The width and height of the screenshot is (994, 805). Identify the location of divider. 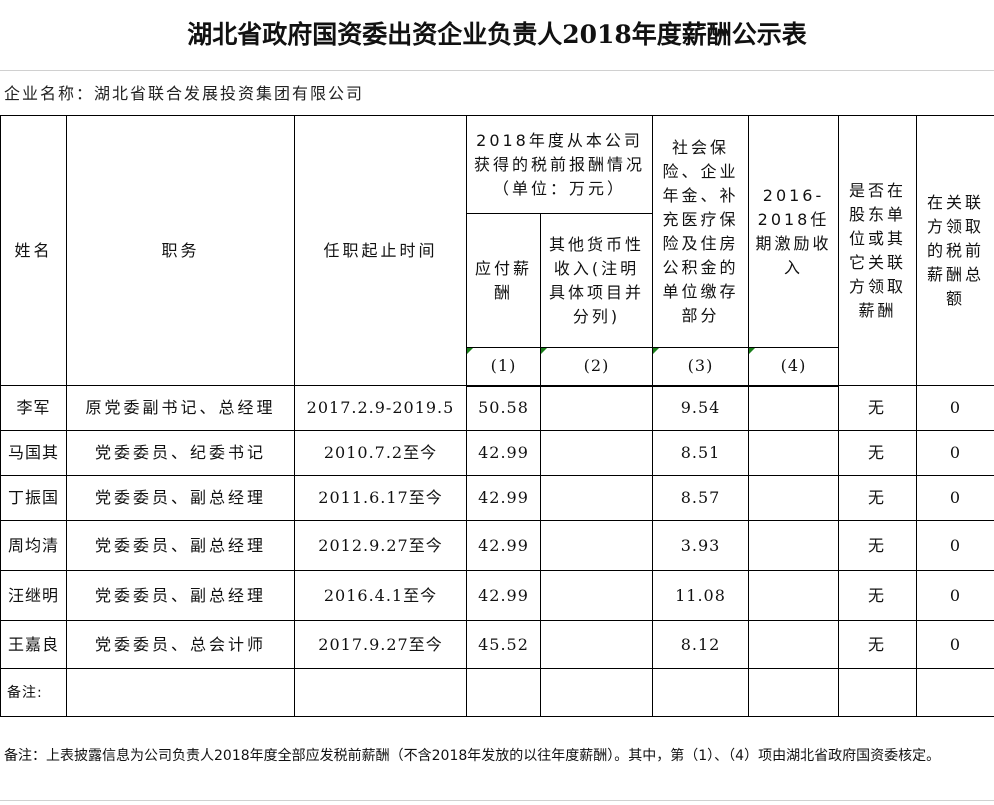
(497, 800).